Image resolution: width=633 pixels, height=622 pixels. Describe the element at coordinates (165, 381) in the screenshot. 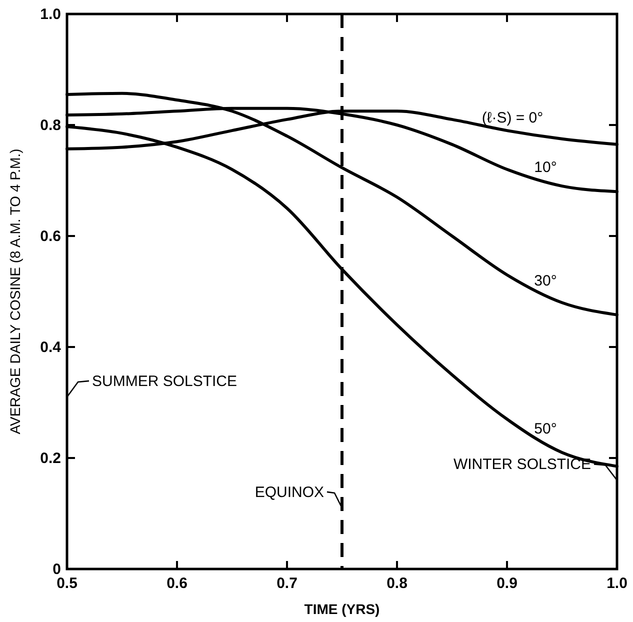

I see `annotation: SUMMER SOLSTICE` at that location.